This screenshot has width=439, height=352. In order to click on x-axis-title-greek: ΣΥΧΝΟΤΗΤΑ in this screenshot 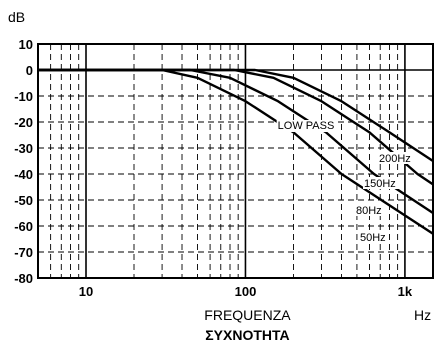, I will do `click(247, 335)`.